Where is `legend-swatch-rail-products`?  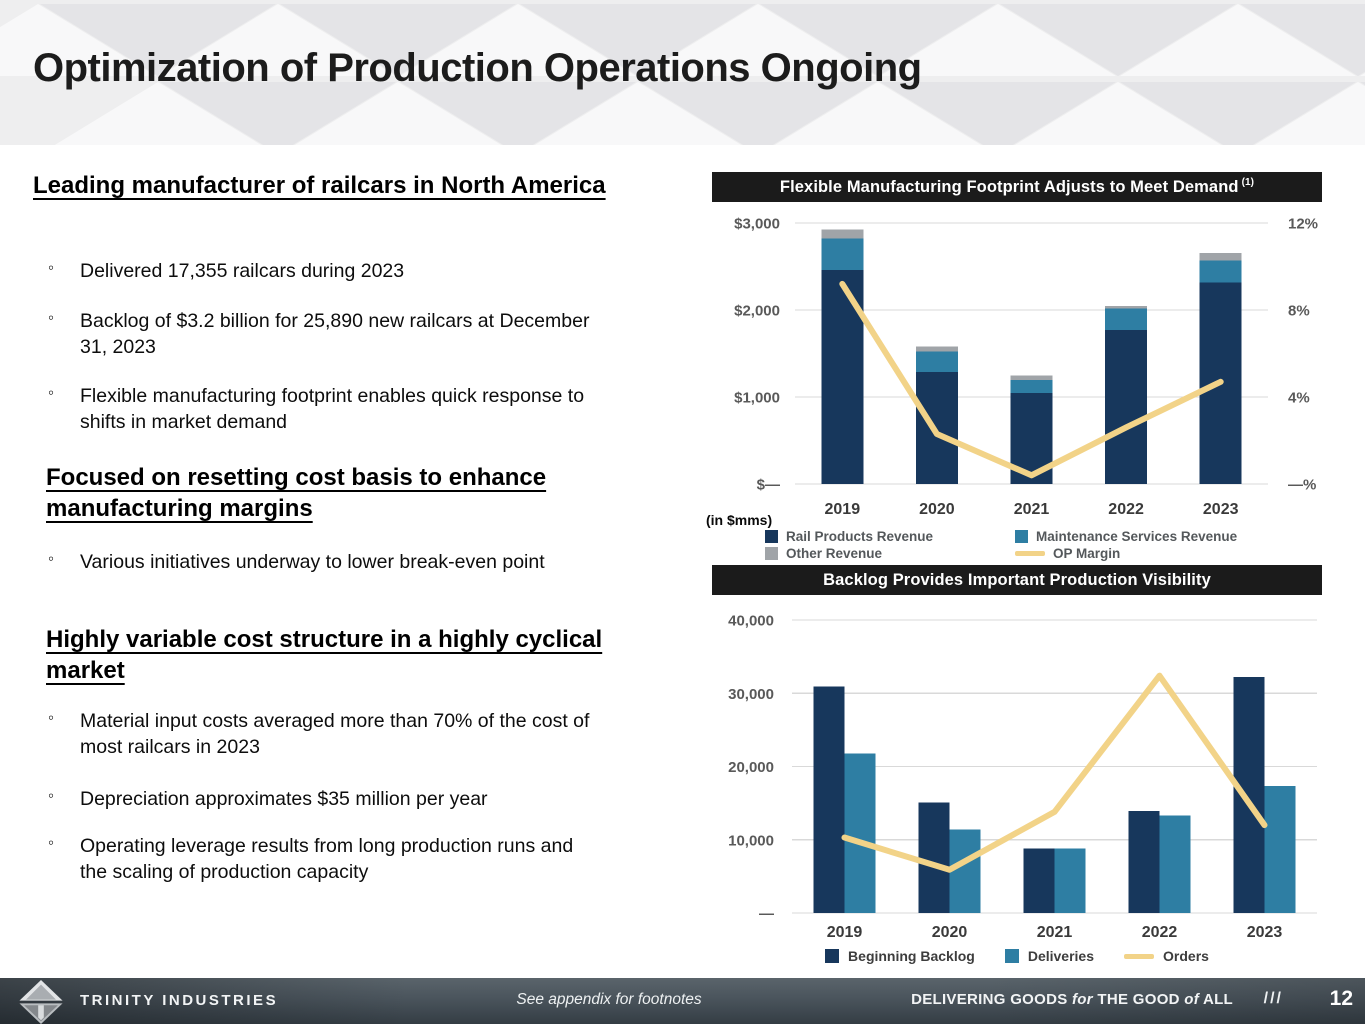 legend-swatch-rail-products is located at coordinates (771, 536).